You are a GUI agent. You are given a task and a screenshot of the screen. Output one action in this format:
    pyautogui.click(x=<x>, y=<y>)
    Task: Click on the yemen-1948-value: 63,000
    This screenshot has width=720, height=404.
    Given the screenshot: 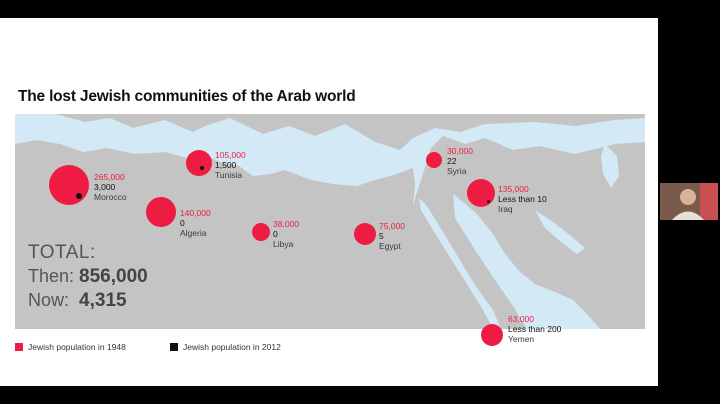 What is the action you would take?
    pyautogui.click(x=521, y=319)
    